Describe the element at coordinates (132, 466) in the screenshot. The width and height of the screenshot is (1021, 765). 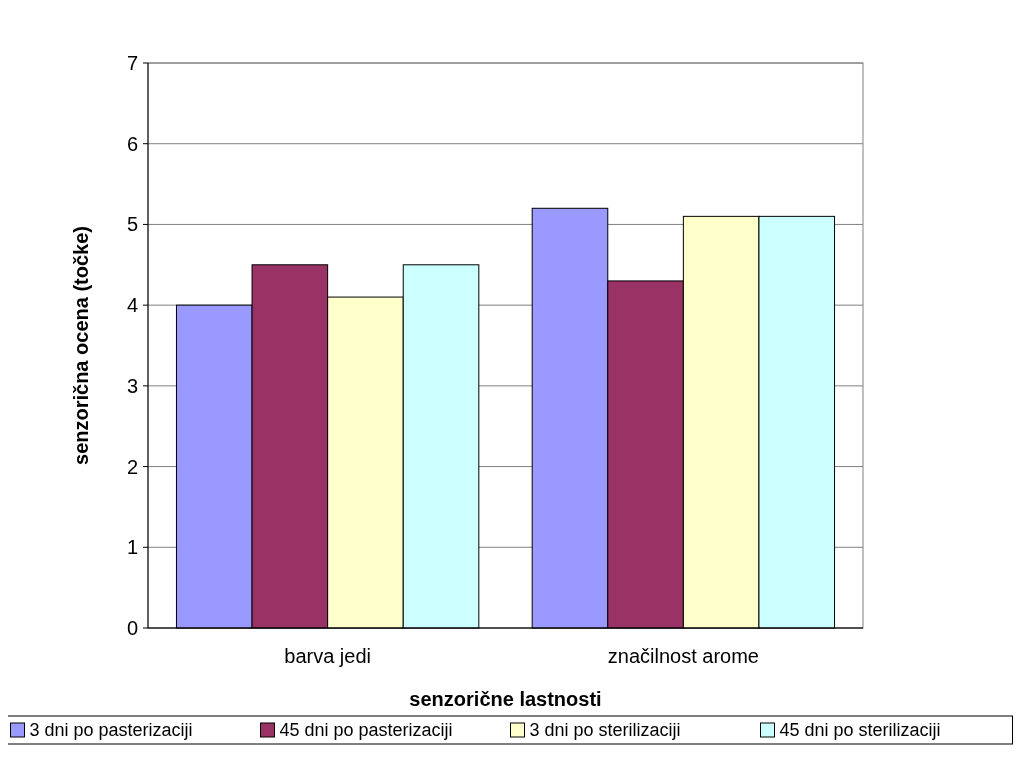
I see `y-tick-label: 2` at that location.